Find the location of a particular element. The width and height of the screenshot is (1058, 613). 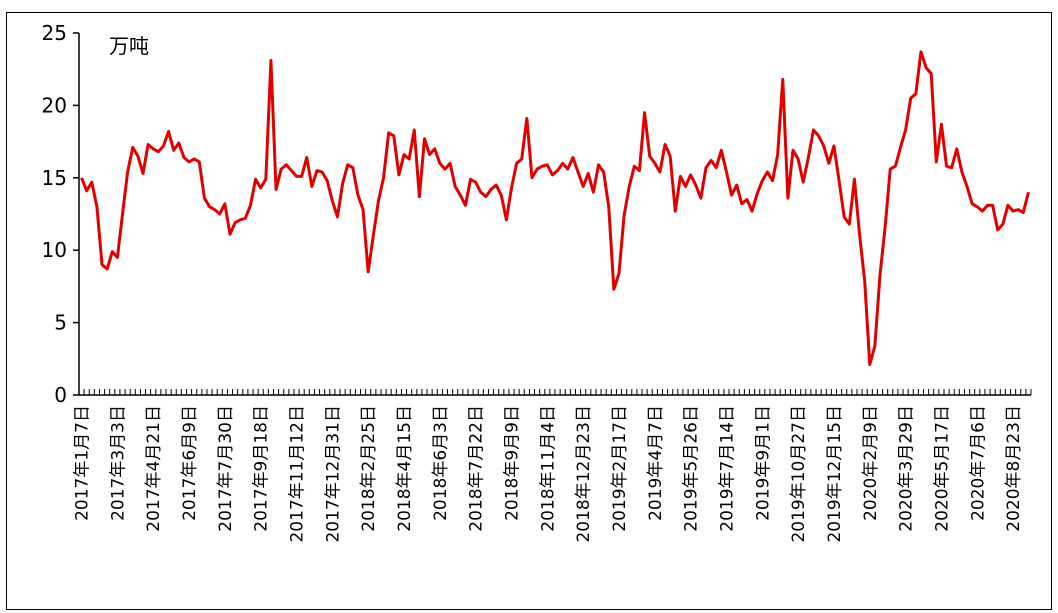

x-tick-label: 2018年9月9日 is located at coordinates (512, 463).